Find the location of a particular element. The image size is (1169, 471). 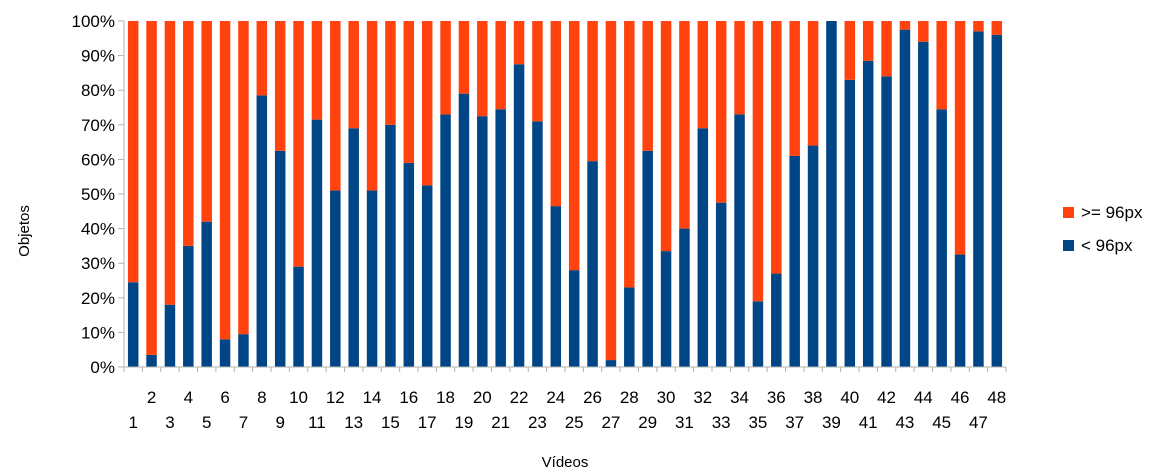

x-tick-label: 33 is located at coordinates (721, 422).